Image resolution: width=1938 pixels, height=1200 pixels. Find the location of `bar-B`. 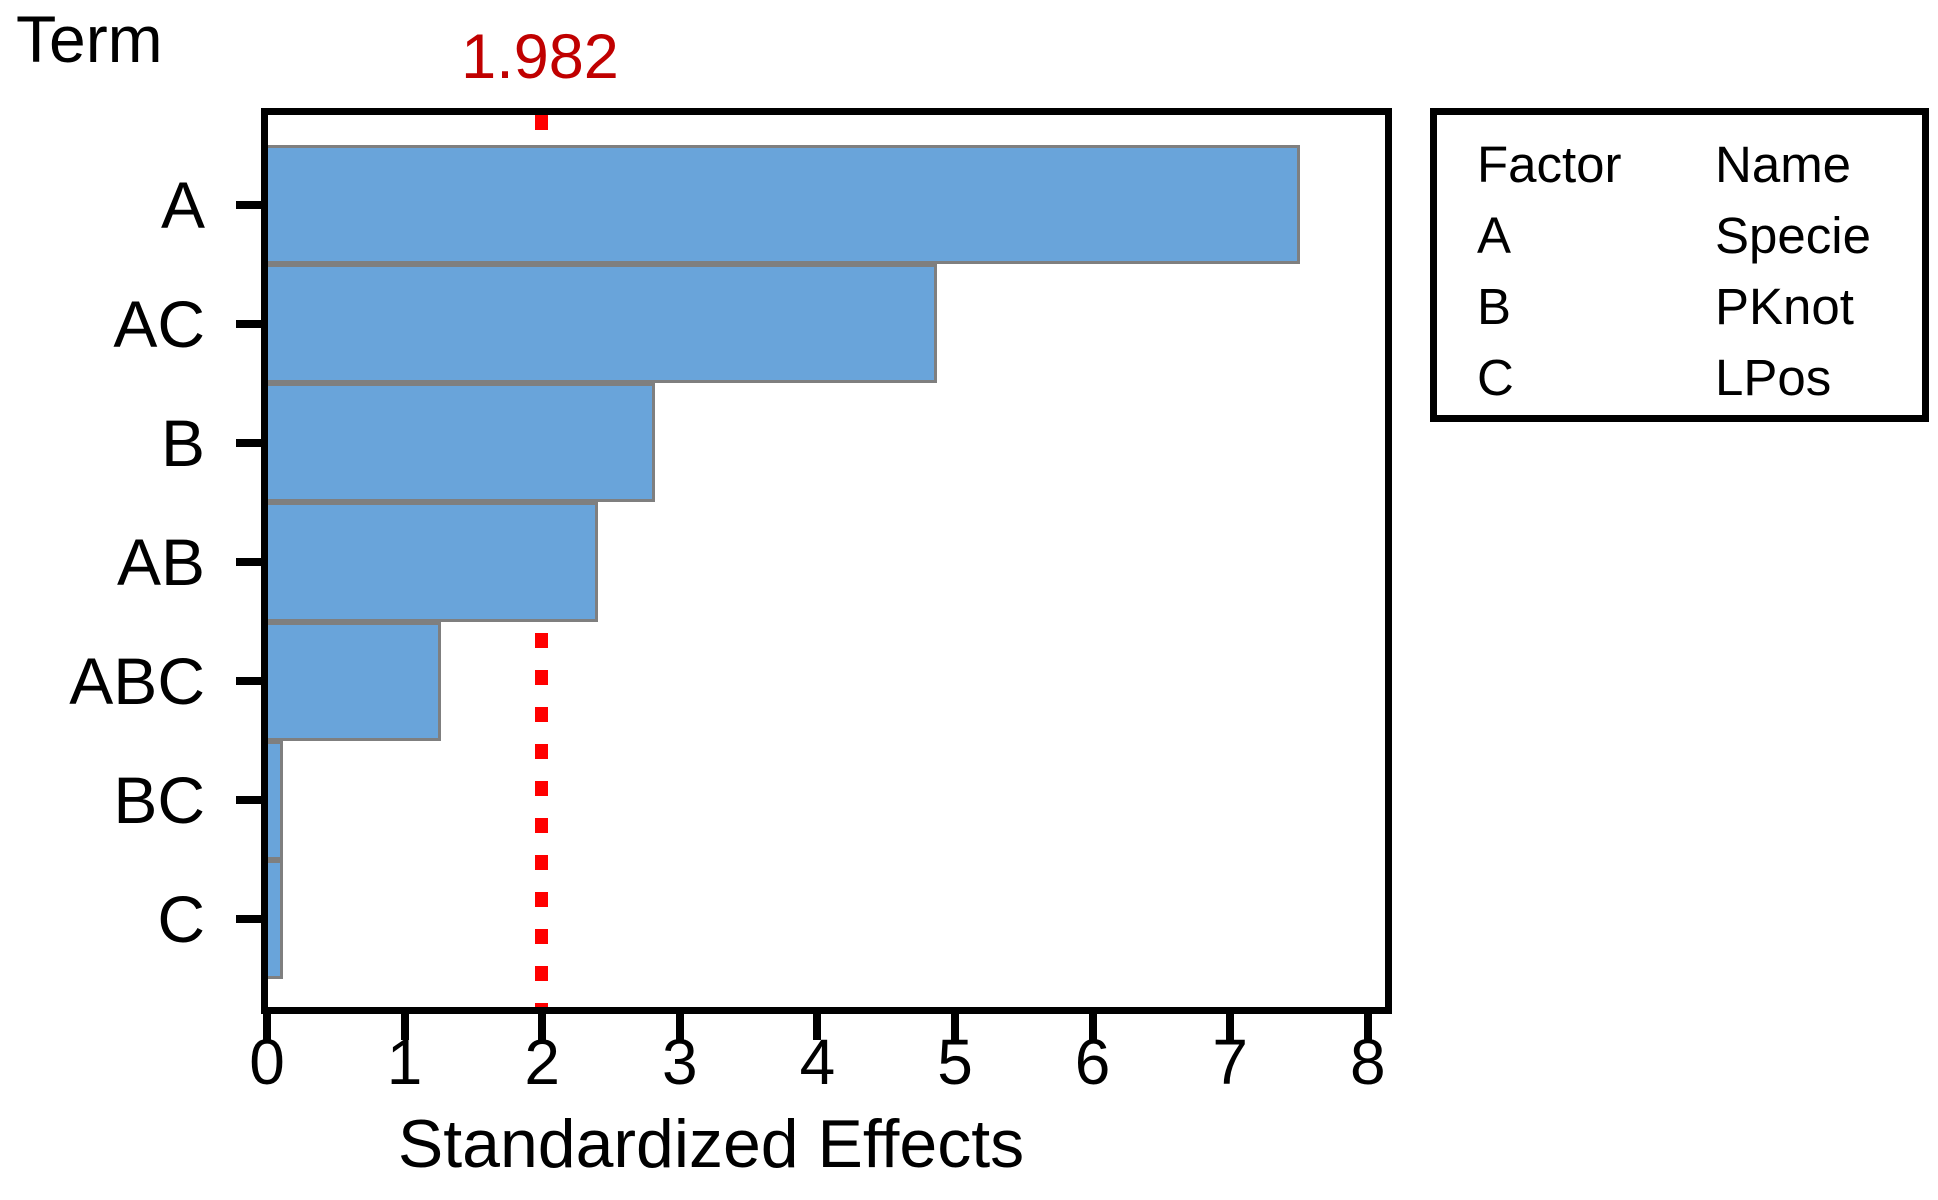

bar-B is located at coordinates (461, 443).